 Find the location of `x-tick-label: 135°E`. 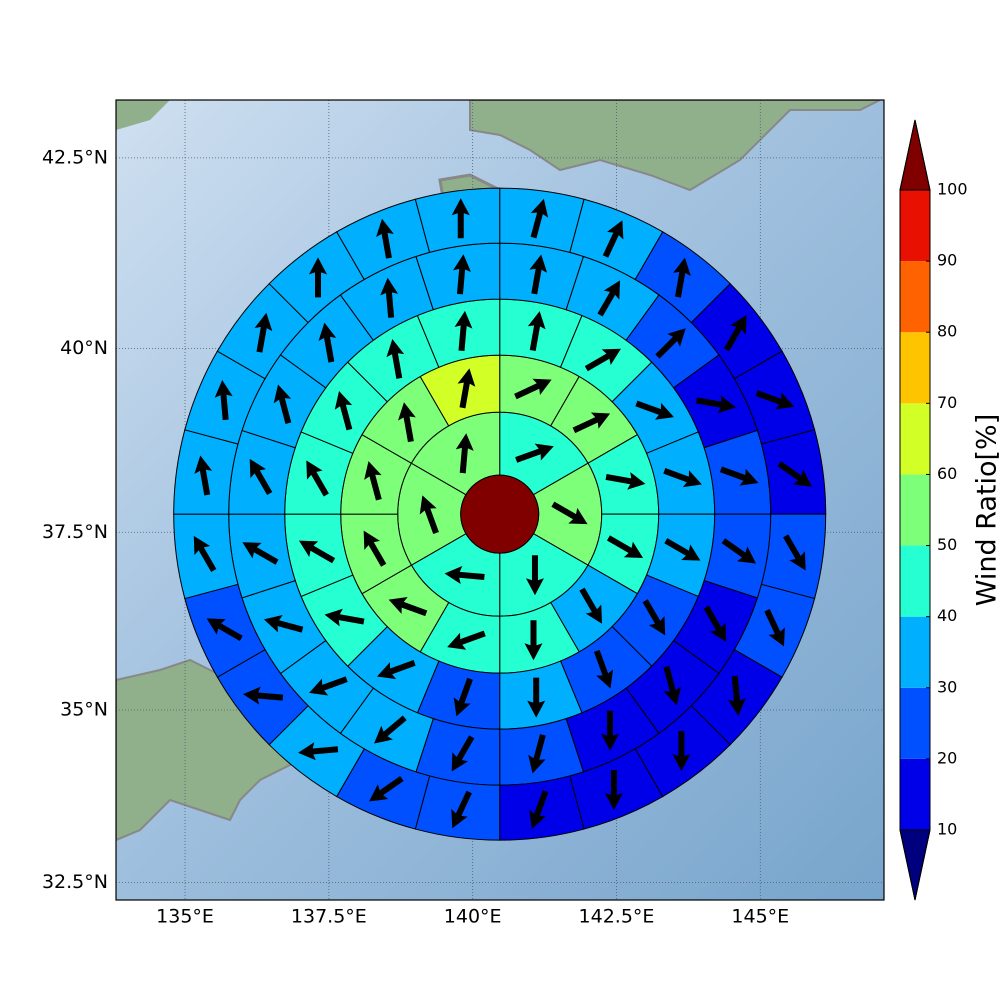

x-tick-label: 135°E is located at coordinates (185, 917).